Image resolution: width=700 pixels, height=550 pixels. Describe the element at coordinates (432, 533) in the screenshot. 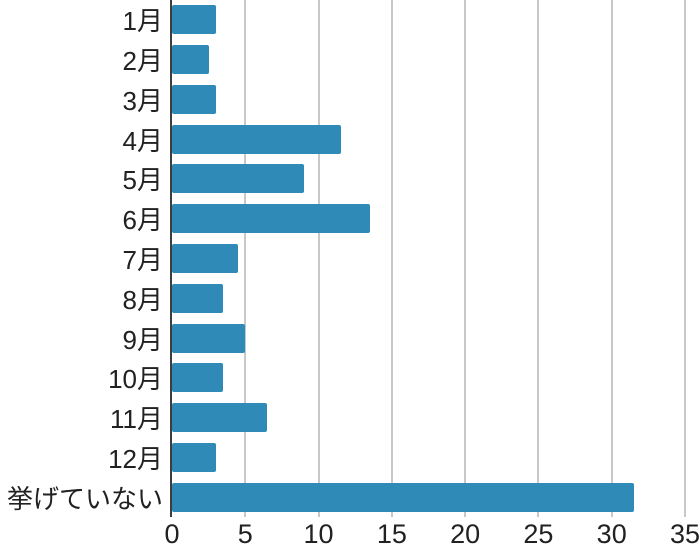

I see `x-axis-labels: 0 5 10 15 20 25 30 35` at that location.